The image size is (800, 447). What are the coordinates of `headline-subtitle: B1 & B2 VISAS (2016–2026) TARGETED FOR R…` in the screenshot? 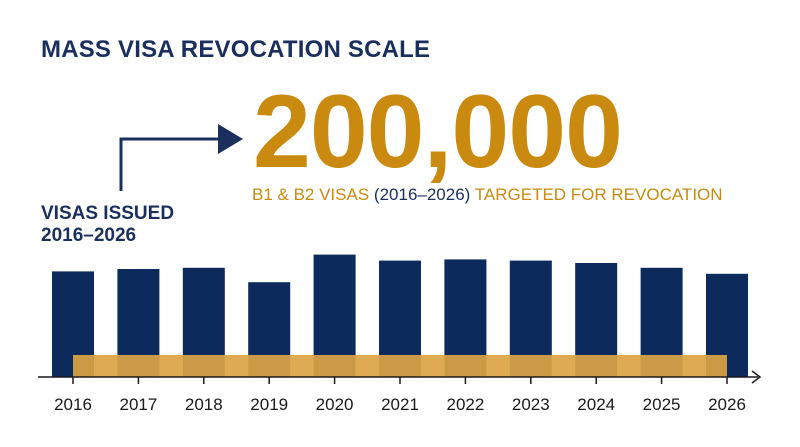 It's located at (487, 195).